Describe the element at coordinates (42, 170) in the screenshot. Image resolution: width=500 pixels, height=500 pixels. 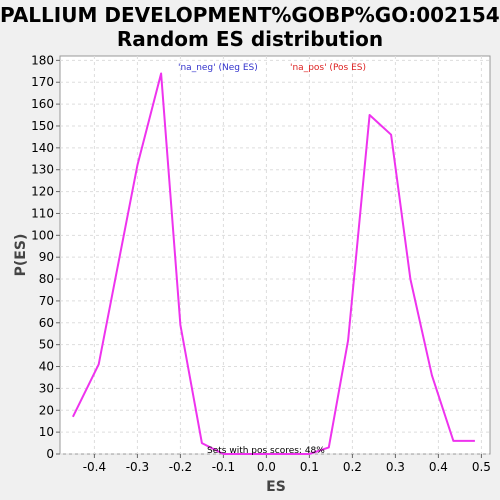
I see `y-tick-label: 130` at that location.